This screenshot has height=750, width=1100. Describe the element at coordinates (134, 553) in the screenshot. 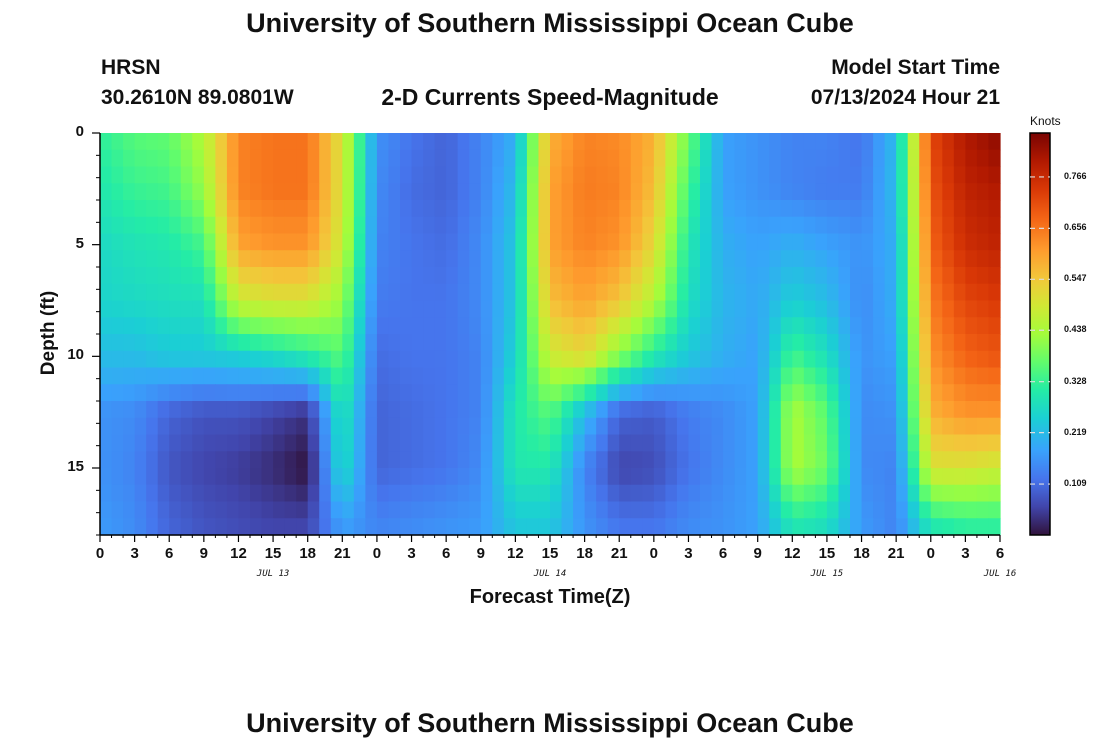

I see `x-tick-label: 3` at that location.